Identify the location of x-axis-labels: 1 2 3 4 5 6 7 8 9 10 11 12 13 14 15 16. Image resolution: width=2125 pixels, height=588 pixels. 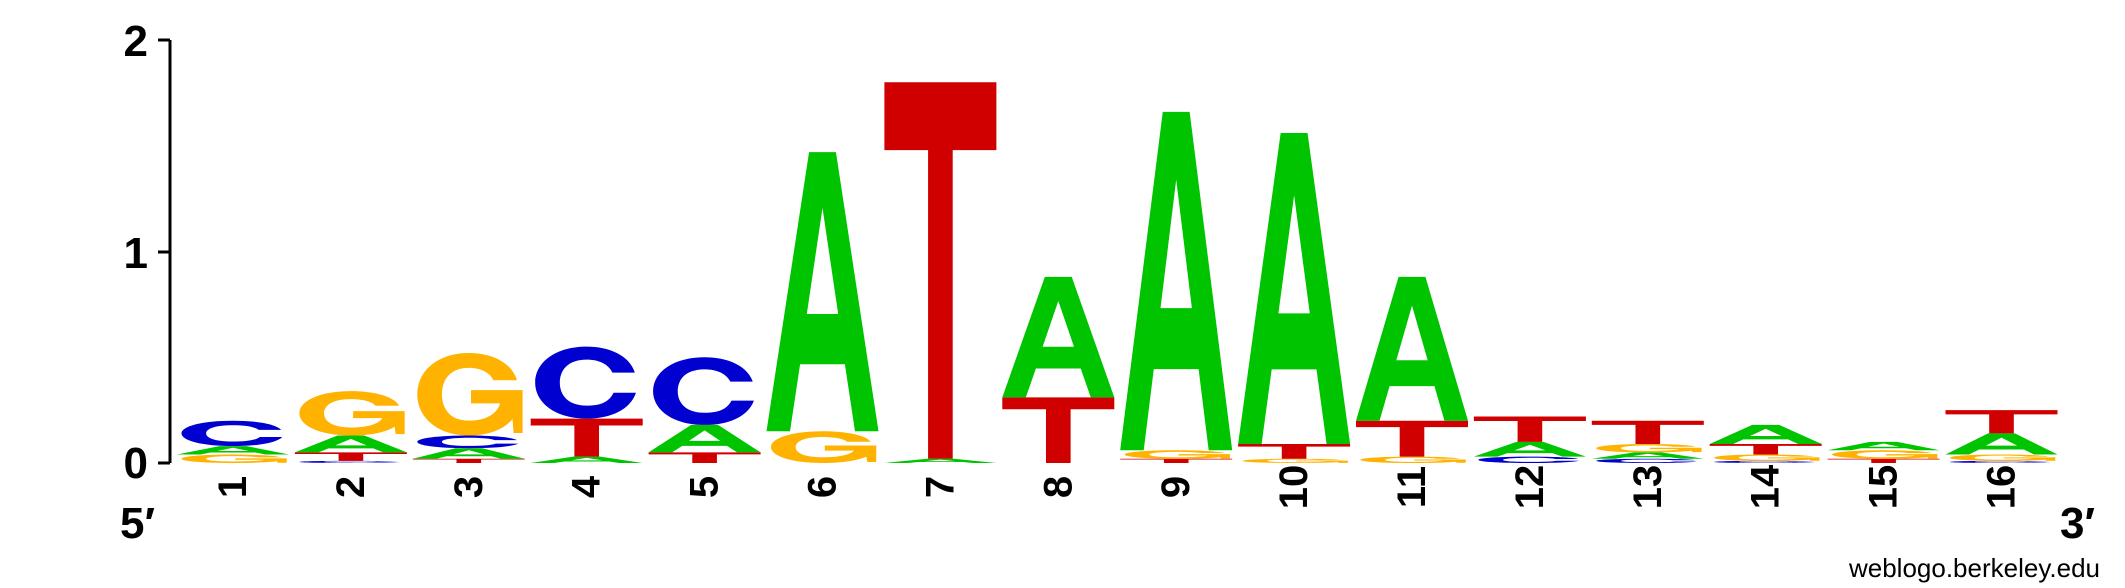
(1117, 486).